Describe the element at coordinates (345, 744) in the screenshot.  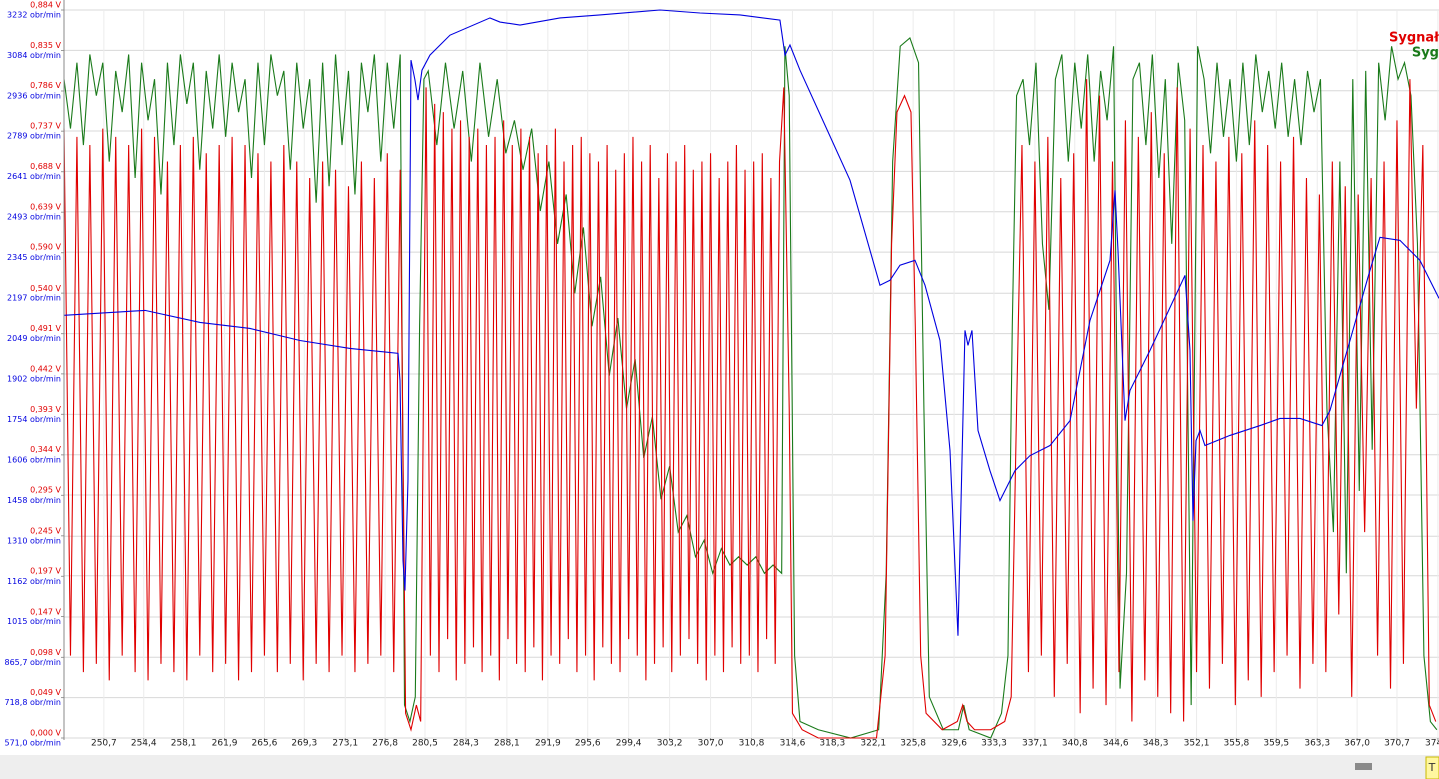
I see `x-tick-label: 273,1` at that location.